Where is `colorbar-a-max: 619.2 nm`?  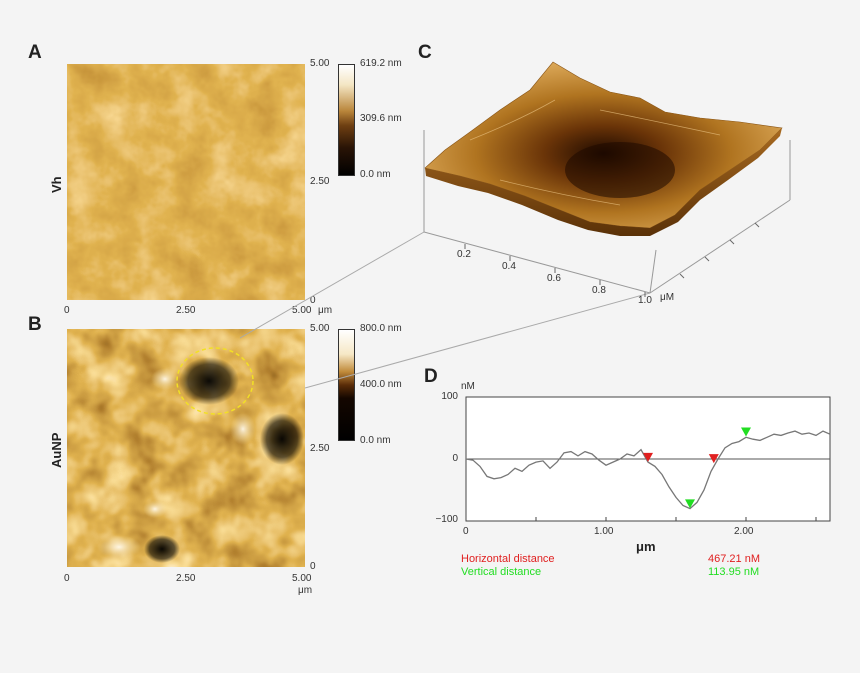
colorbar-a-max: 619.2 nm is located at coordinates (381, 63).